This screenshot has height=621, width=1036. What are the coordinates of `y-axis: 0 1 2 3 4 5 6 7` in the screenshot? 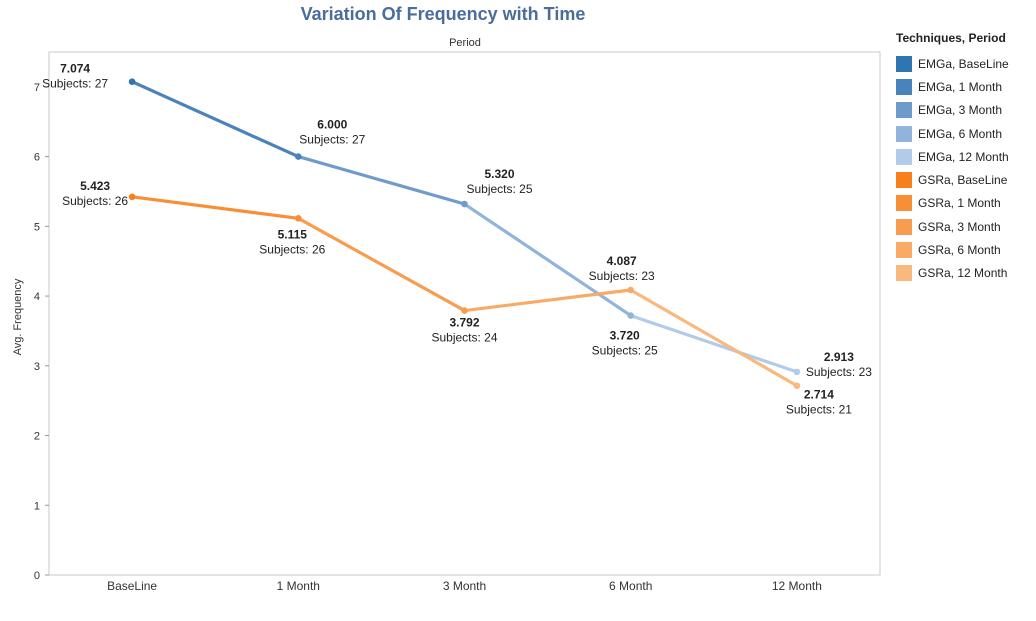 It's located at (41, 332).